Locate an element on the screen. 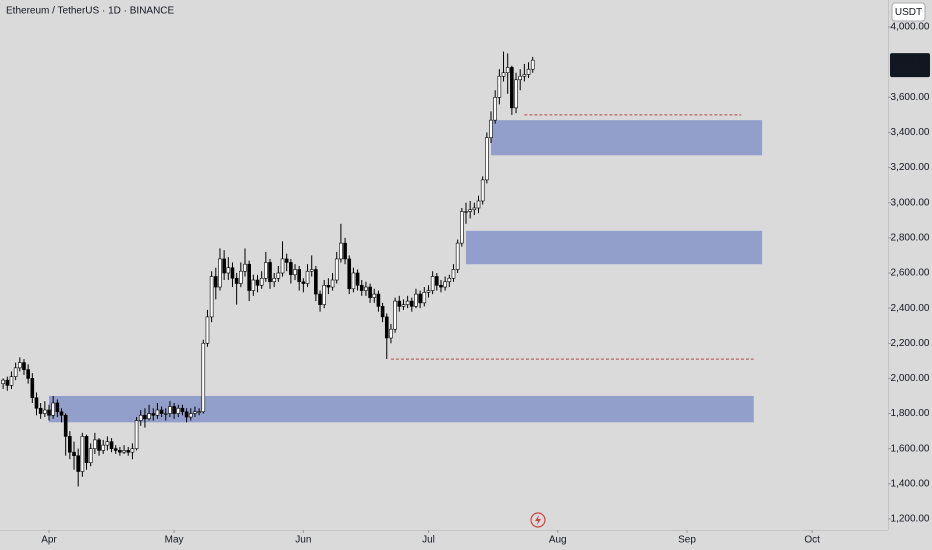  y-tick-label: 1,400.00 is located at coordinates (910, 483).